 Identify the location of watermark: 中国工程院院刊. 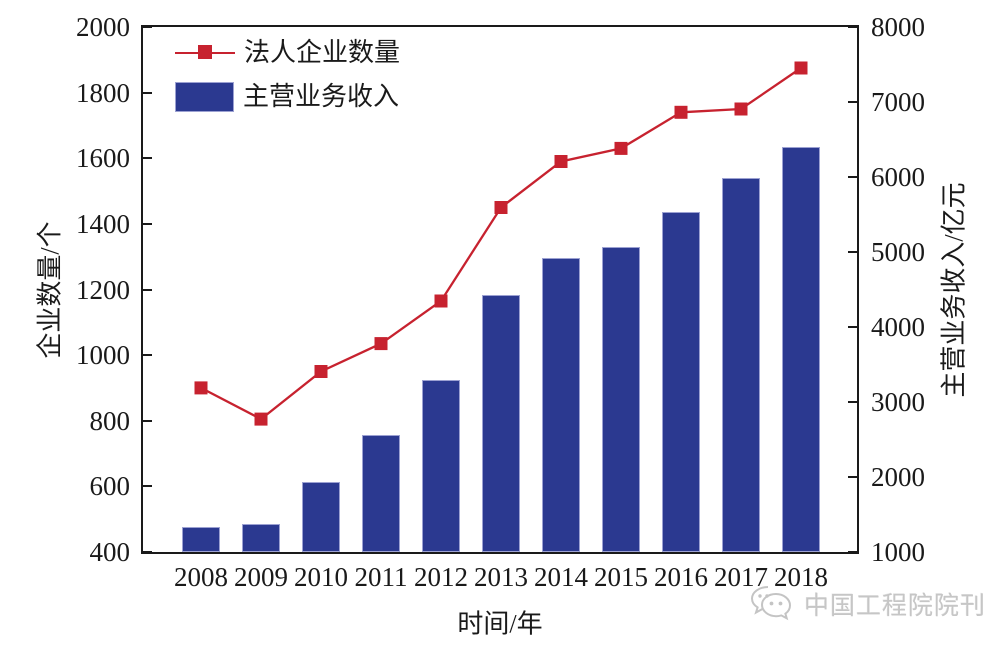
(866, 604).